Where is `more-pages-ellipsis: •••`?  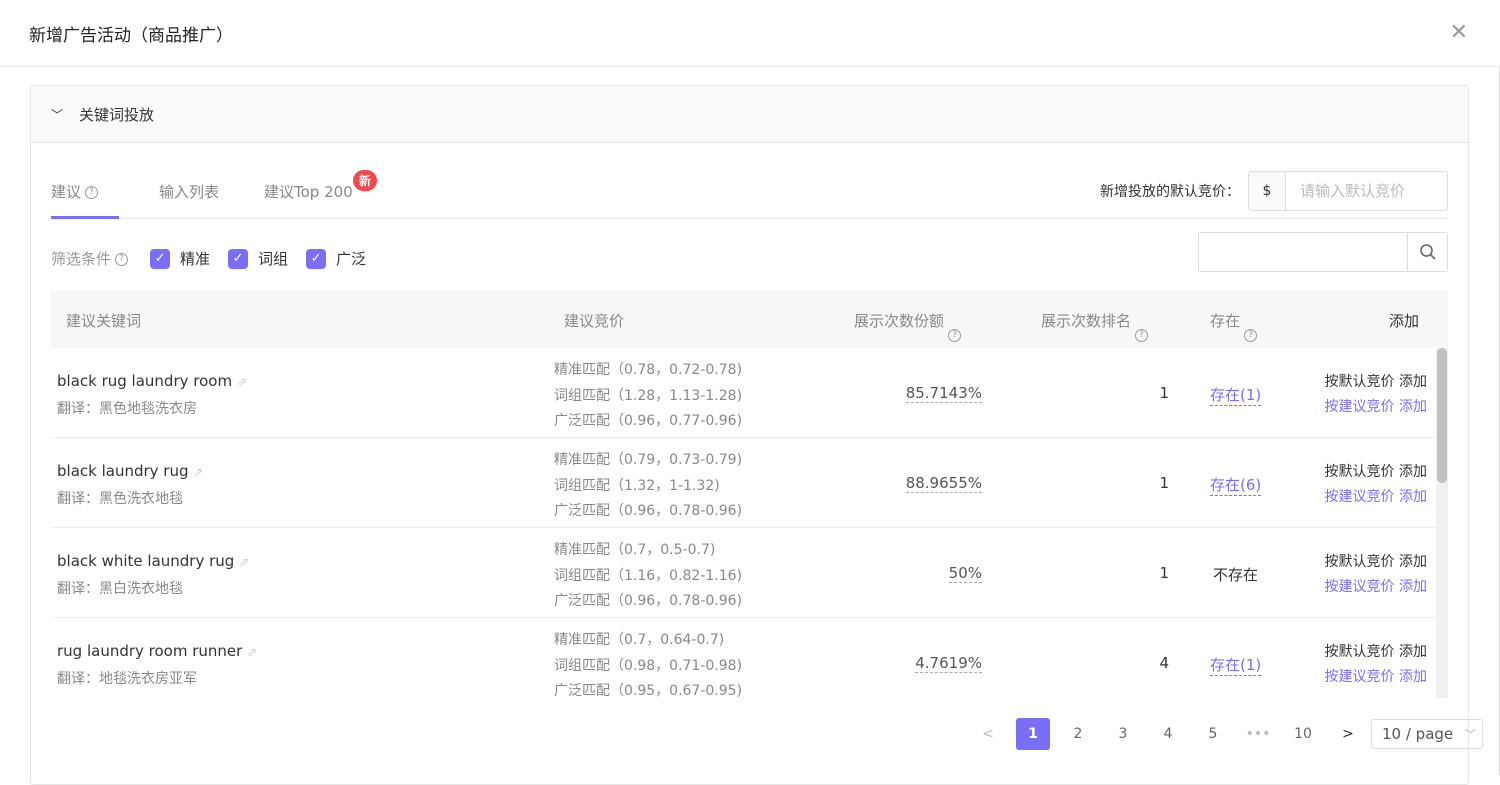 more-pages-ellipsis: ••• is located at coordinates (1258, 734).